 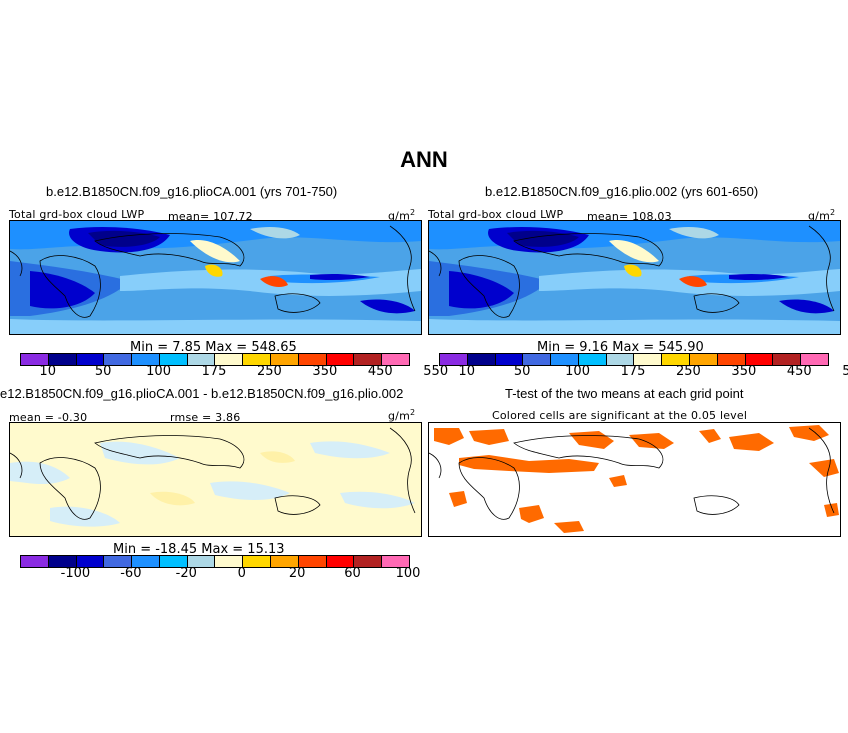 I want to click on diff-mean-label: mean = -0.30, so click(x=48, y=417).